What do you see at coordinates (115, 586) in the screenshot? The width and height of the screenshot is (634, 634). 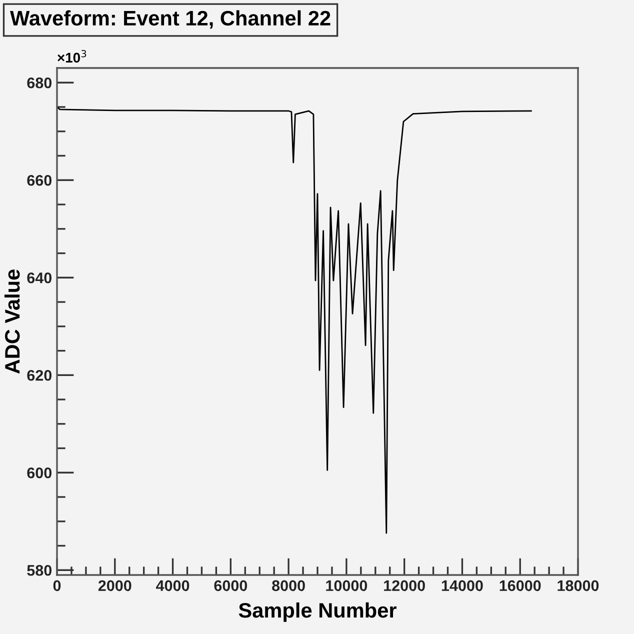 I see `x-tick-label: 2000` at bounding box center [115, 586].